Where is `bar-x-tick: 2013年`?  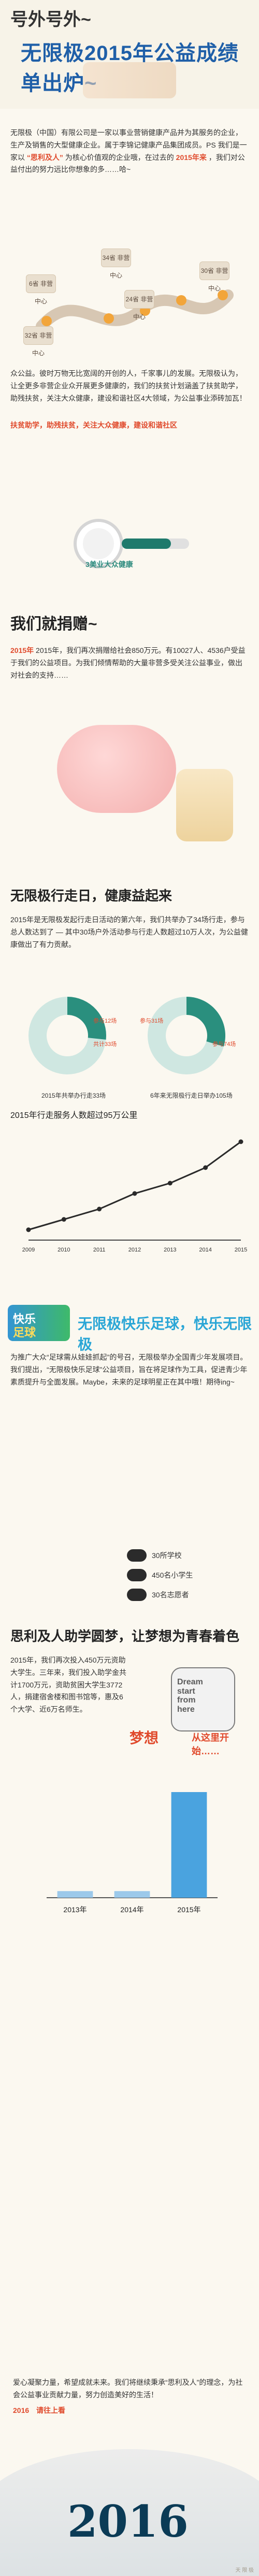 bar-x-tick: 2013年 is located at coordinates (75, 1910).